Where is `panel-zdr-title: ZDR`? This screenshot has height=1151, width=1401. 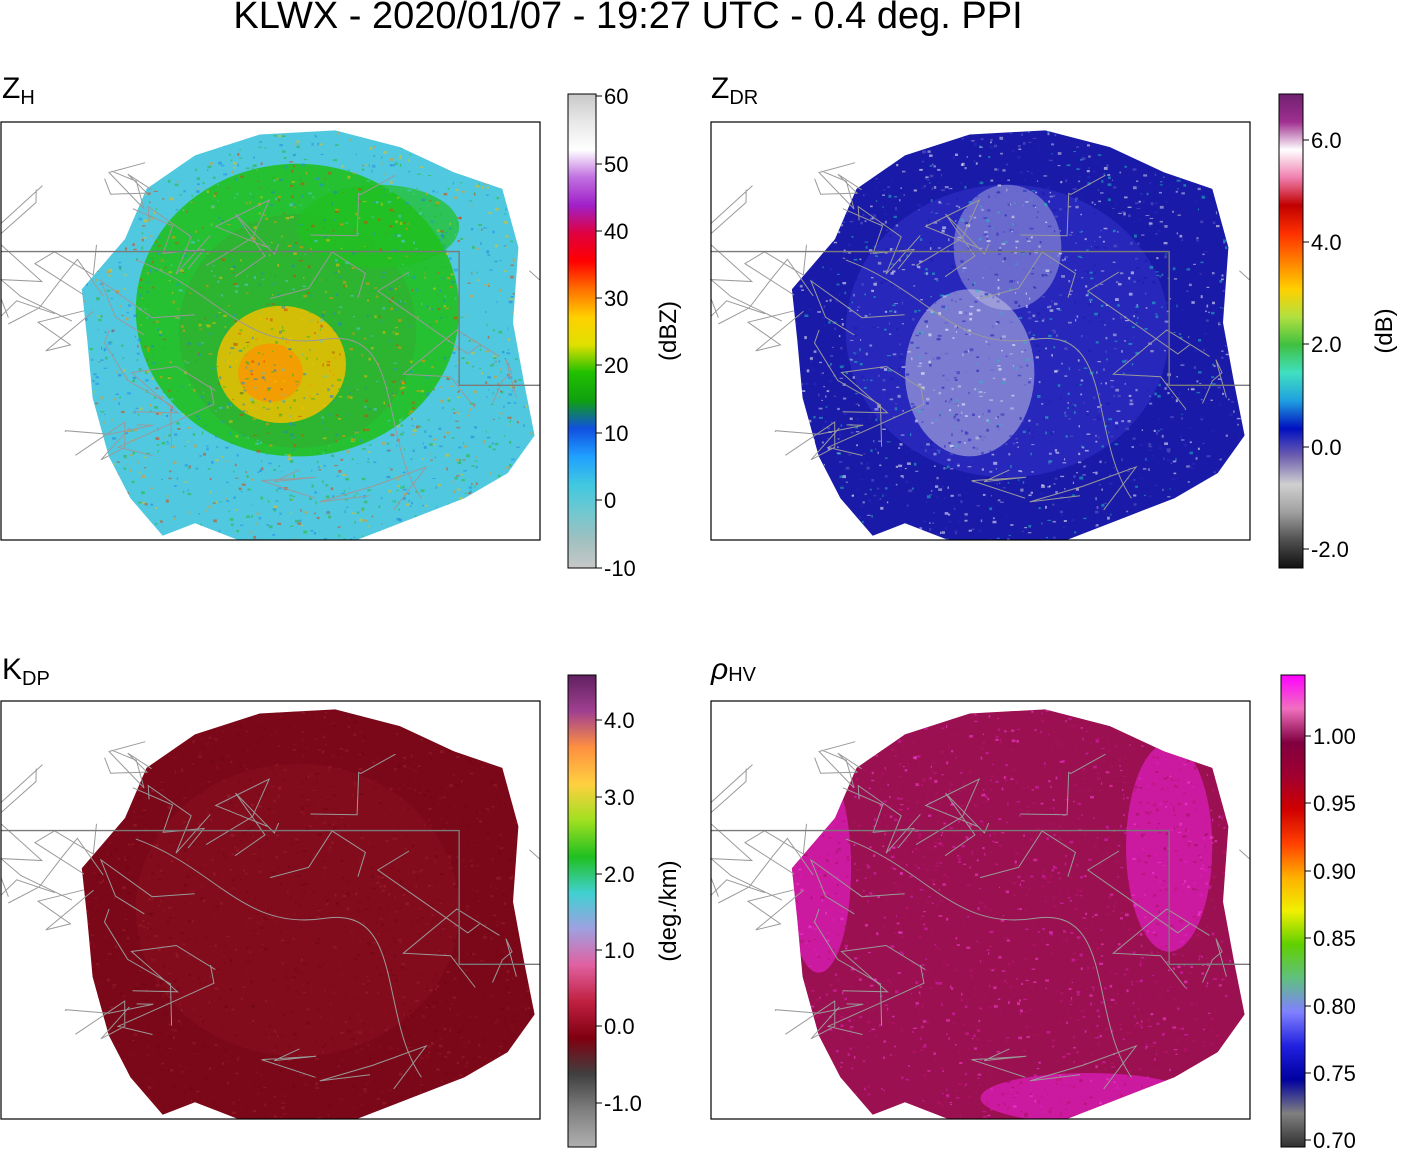 panel-zdr-title: ZDR is located at coordinates (734, 90).